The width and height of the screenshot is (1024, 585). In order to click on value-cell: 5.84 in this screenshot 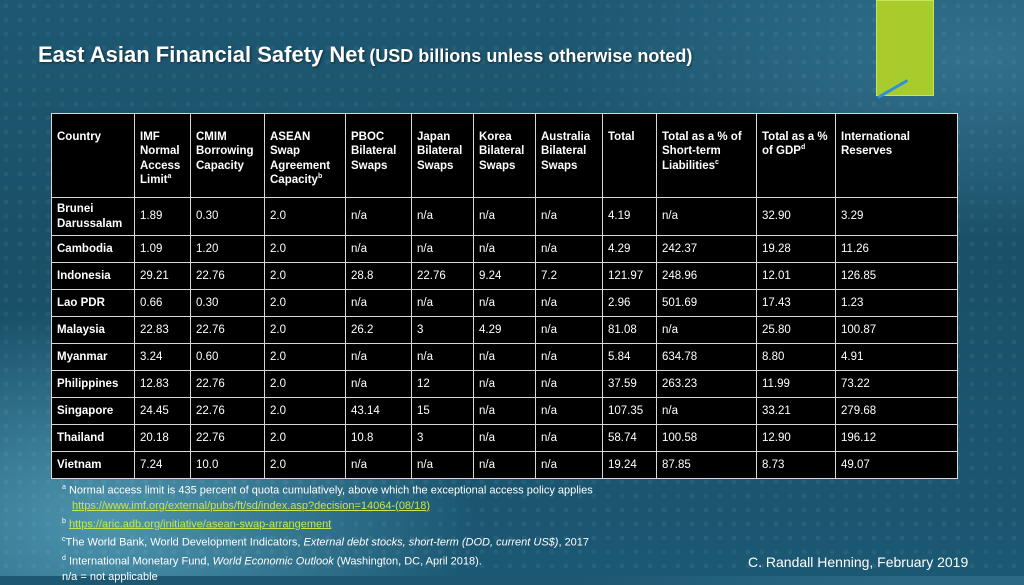, I will do `click(629, 357)`.